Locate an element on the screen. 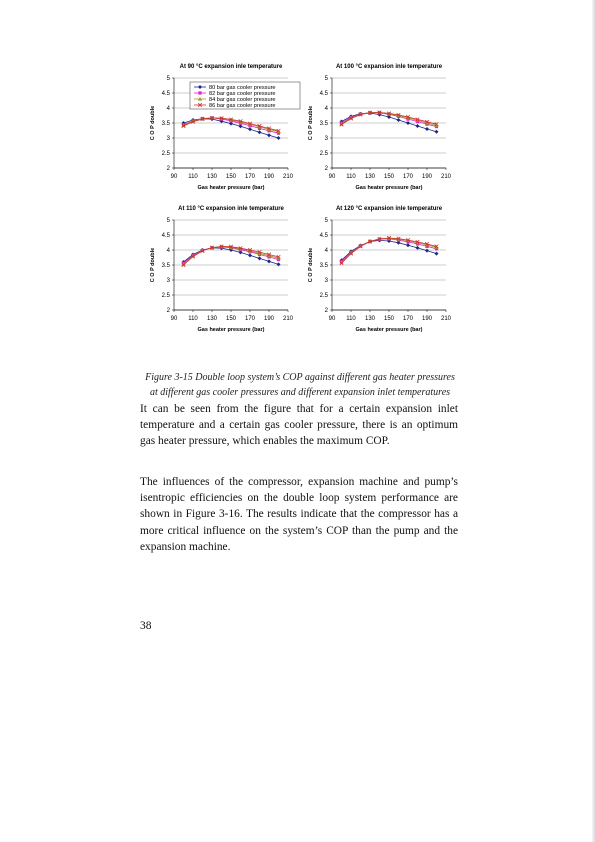  legend-entry: 84 bar gas cooler pressure is located at coordinates (242, 100).